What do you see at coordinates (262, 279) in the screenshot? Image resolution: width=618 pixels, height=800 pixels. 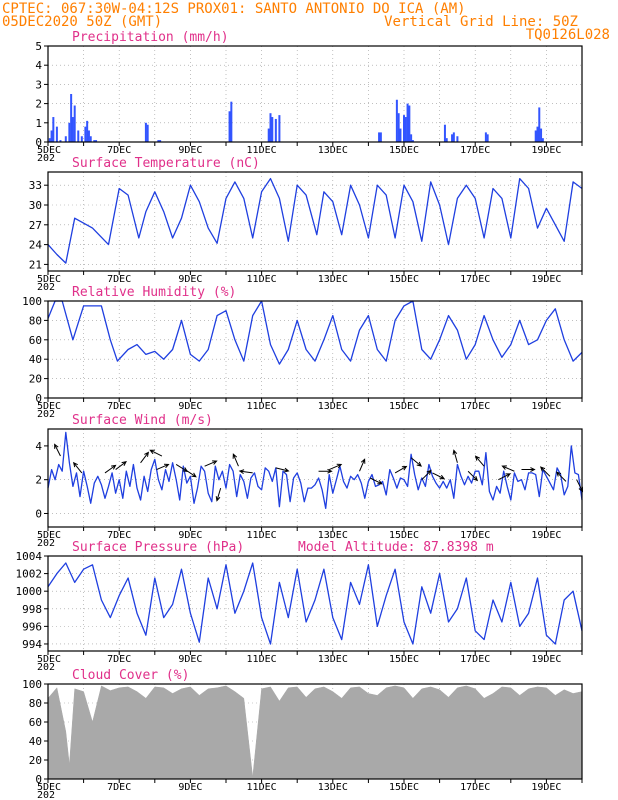 I see `temperature-x-label: 11DEC` at bounding box center [262, 279].